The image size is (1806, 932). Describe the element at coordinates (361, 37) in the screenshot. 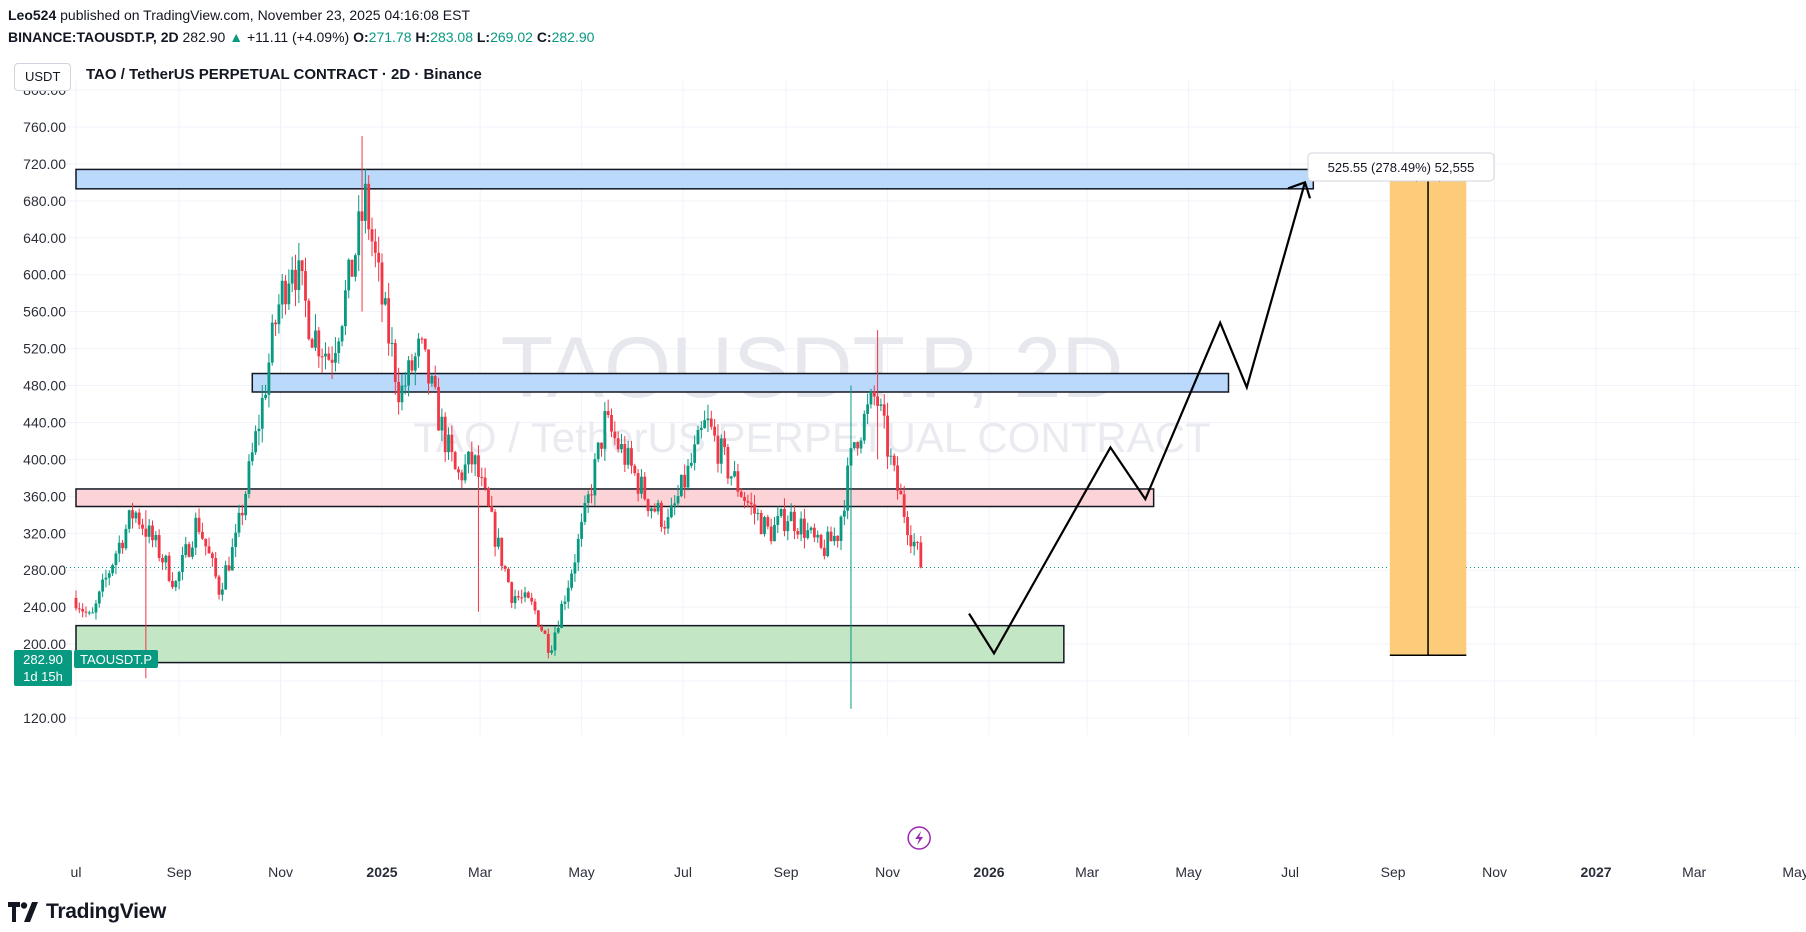

I see `open-label: O:` at that location.